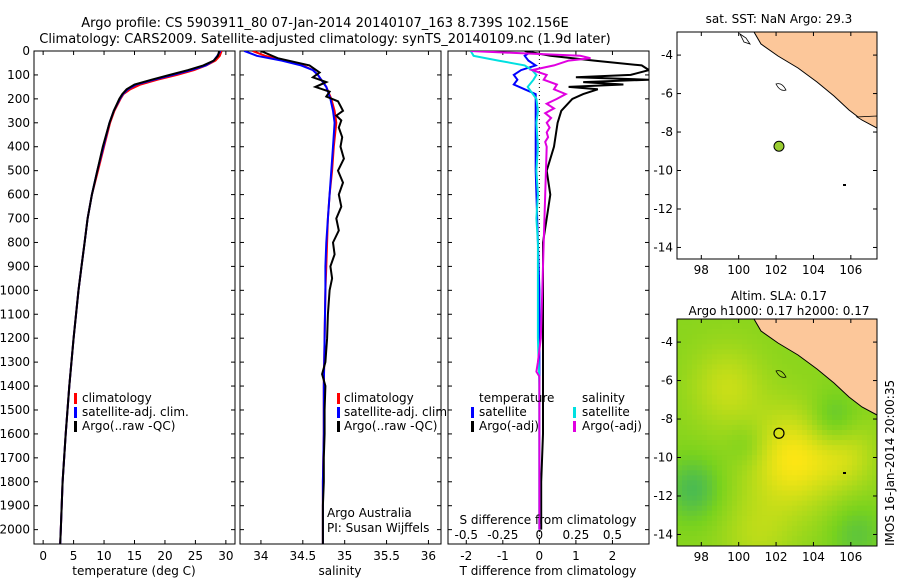 Image resolution: width=900 pixels, height=580 pixels. What do you see at coordinates (18, 147) in the screenshot?
I see `depth-tick-label: 400` at bounding box center [18, 147].